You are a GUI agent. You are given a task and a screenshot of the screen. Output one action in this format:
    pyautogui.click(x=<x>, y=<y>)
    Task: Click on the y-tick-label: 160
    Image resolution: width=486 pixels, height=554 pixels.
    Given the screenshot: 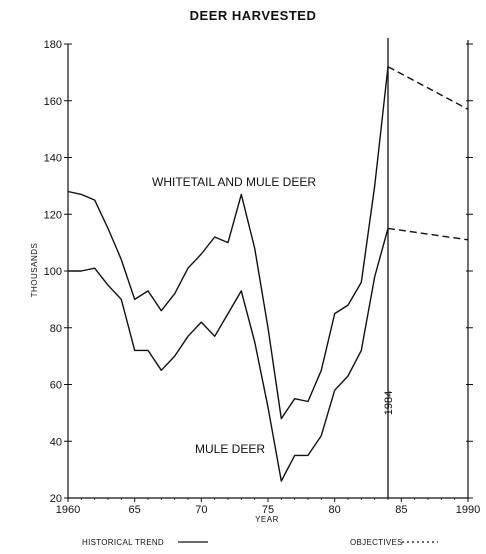 What is the action you would take?
    pyautogui.click(x=53, y=102)
    